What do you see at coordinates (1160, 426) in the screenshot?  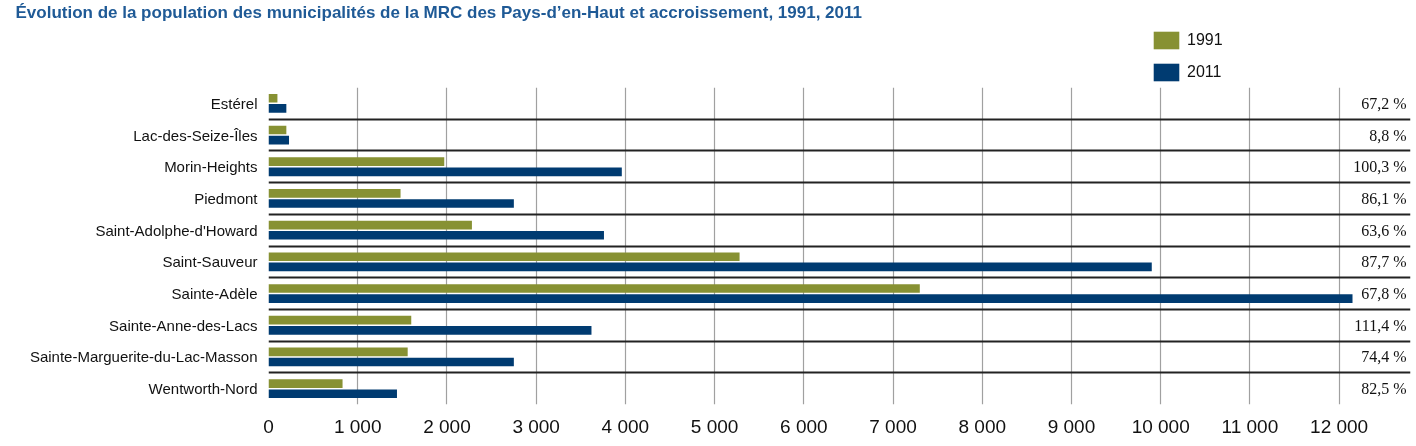 I see `x-tick-label: 10 000` at bounding box center [1160, 426].